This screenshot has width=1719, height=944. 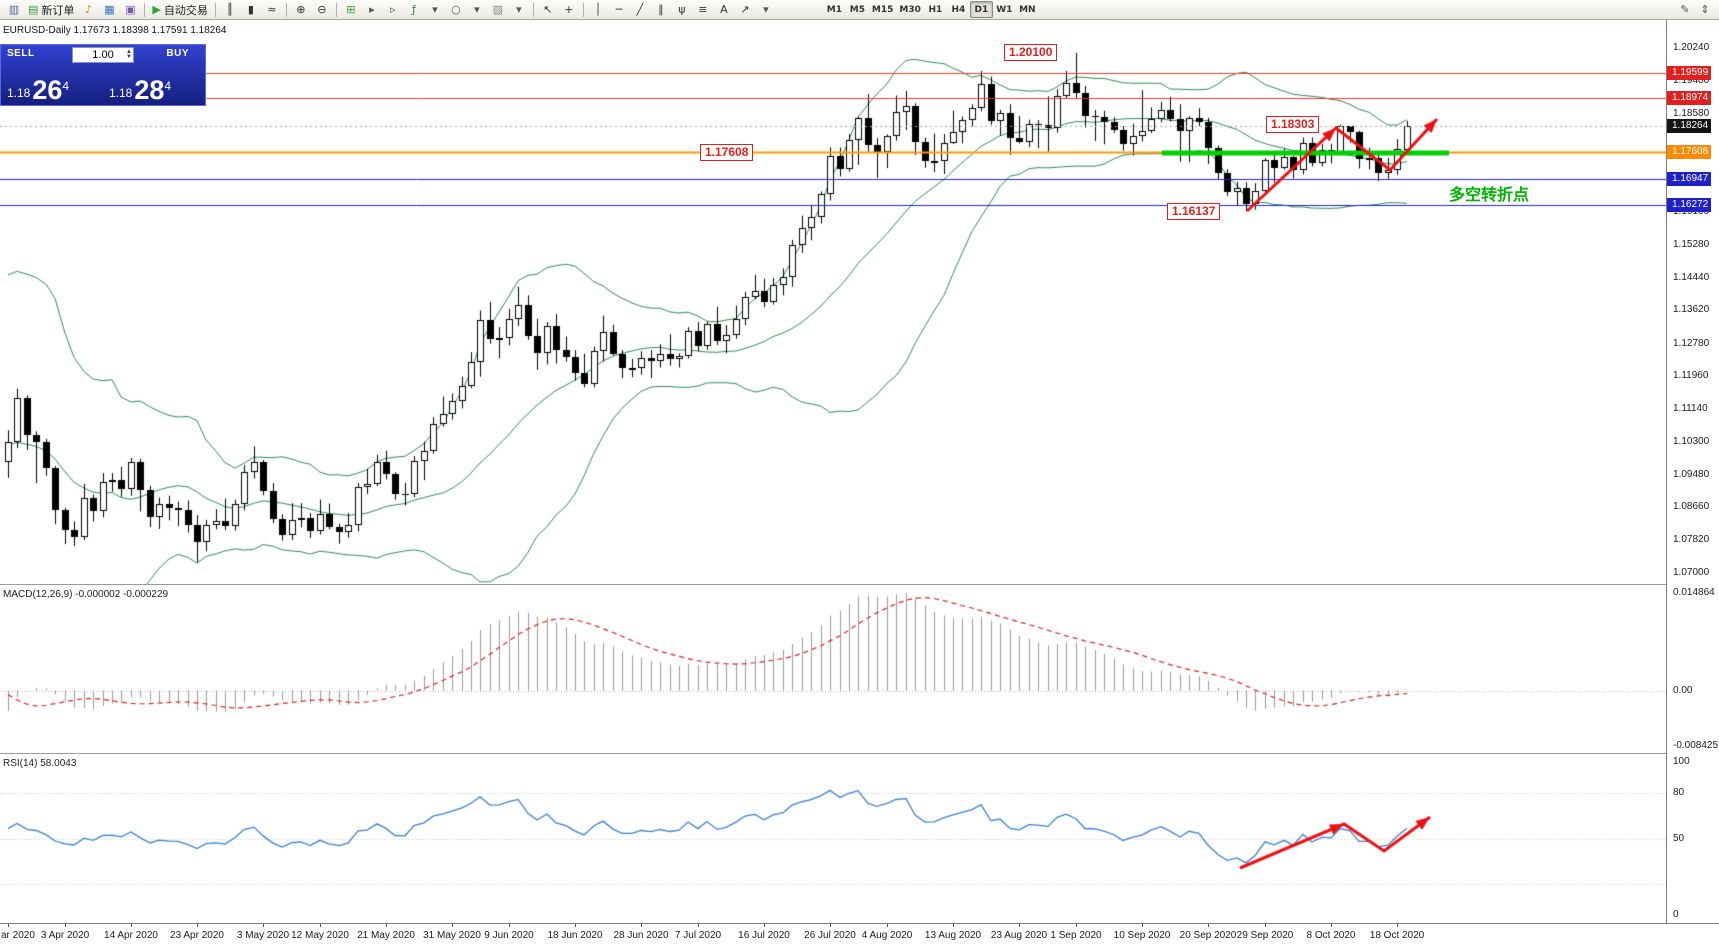 I want to click on macd-indicator-label: MACD(12,26,9) -0.000002 -0.000229, so click(x=86, y=594).